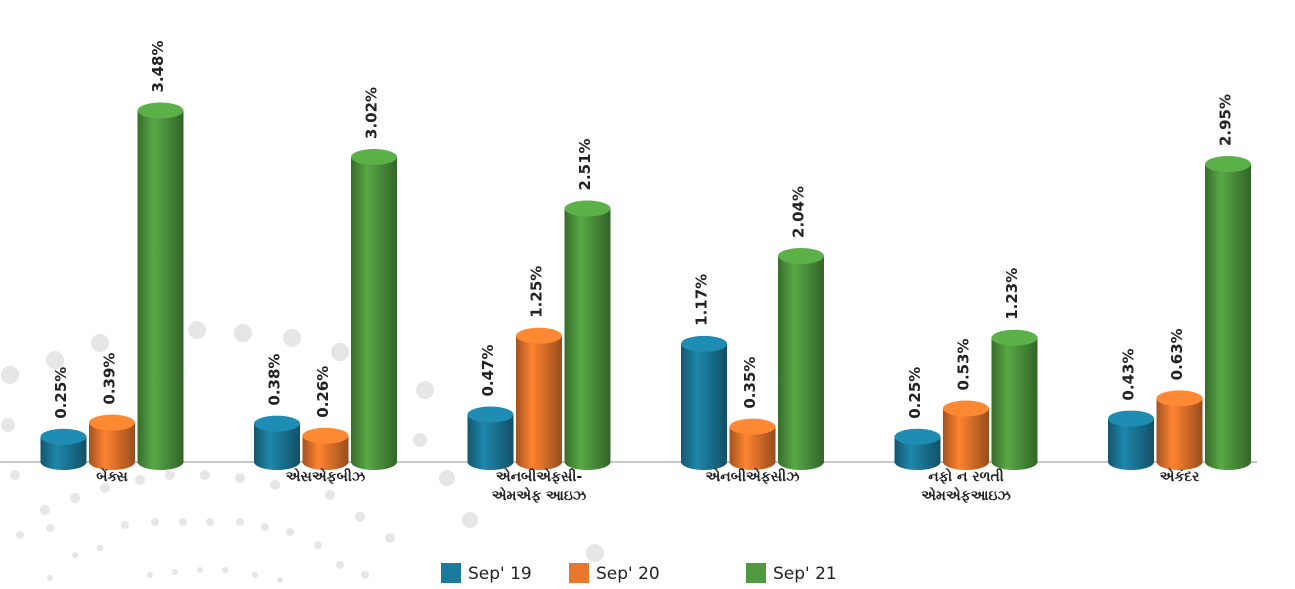 This screenshot has height=589, width=1295. Describe the element at coordinates (752, 477) in the screenshot. I see `x-tick-label: એનબીએફસીઝ` at that location.